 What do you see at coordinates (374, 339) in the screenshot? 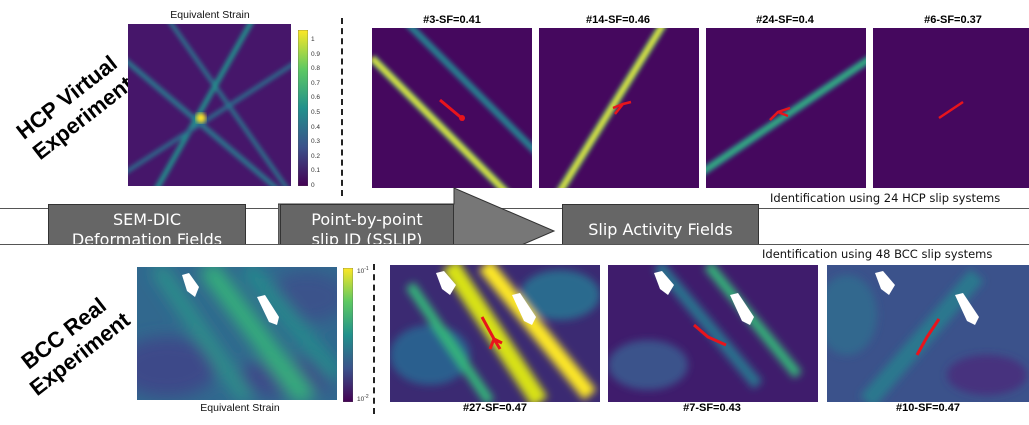
I see `bcc-divider` at bounding box center [374, 339].